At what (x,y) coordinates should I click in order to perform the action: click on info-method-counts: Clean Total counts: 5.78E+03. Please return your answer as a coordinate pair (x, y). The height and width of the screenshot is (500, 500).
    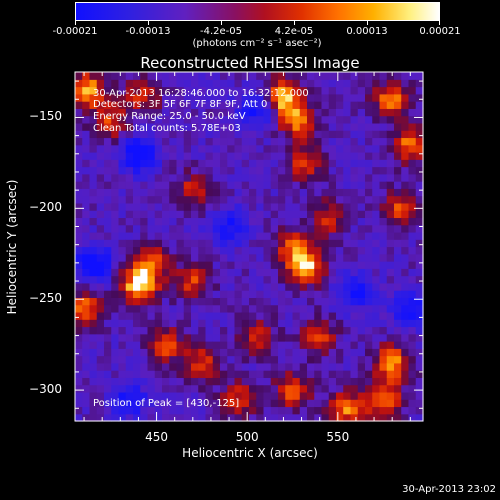
    Looking at the image, I should click on (167, 128).